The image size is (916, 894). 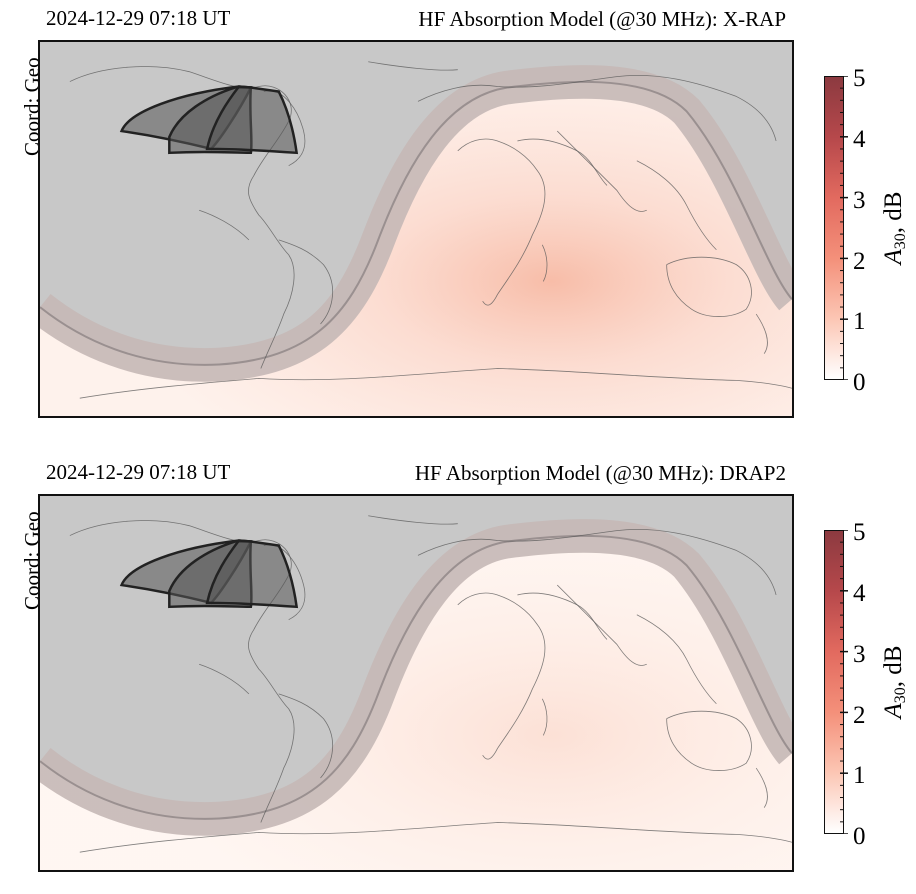 I want to click on panel-title: HF Absorption Model (@30 MHz): DRAP2, so click(x=600, y=473).